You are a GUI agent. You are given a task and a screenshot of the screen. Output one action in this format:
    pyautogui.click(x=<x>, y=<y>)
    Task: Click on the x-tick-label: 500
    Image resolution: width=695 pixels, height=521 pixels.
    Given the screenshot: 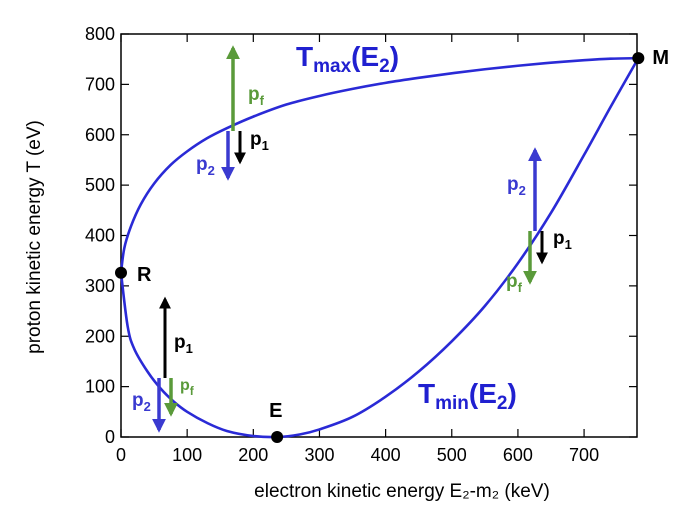 What is the action you would take?
    pyautogui.click(x=452, y=455)
    